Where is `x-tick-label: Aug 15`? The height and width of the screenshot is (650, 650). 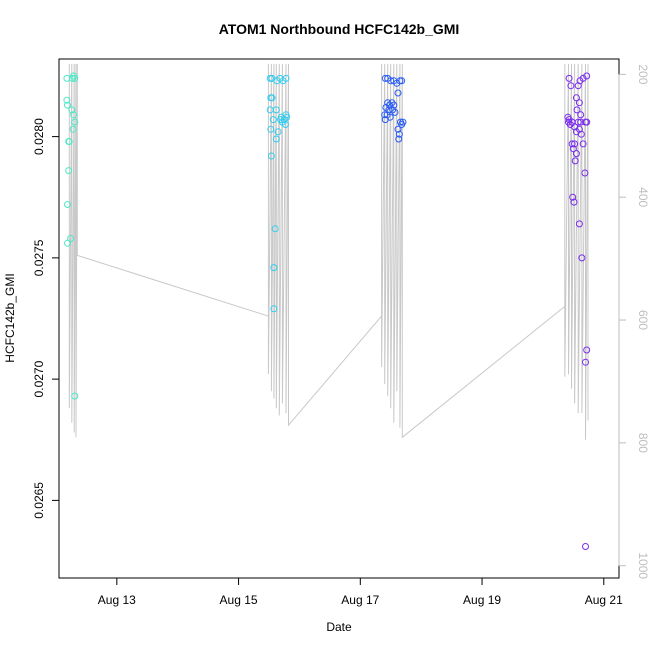 x-tick-label: Aug 15 is located at coordinates (239, 600).